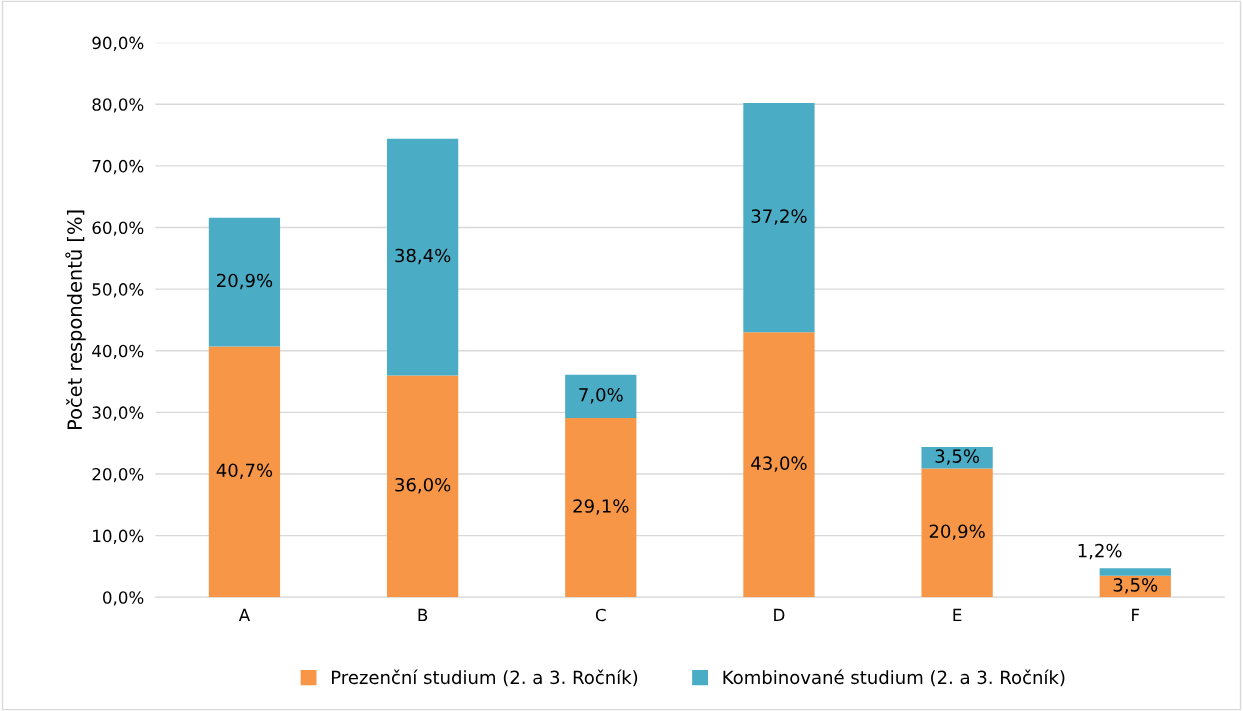 Image resolution: width=1243 pixels, height=711 pixels. I want to click on x-tick-label: E, so click(957, 615).